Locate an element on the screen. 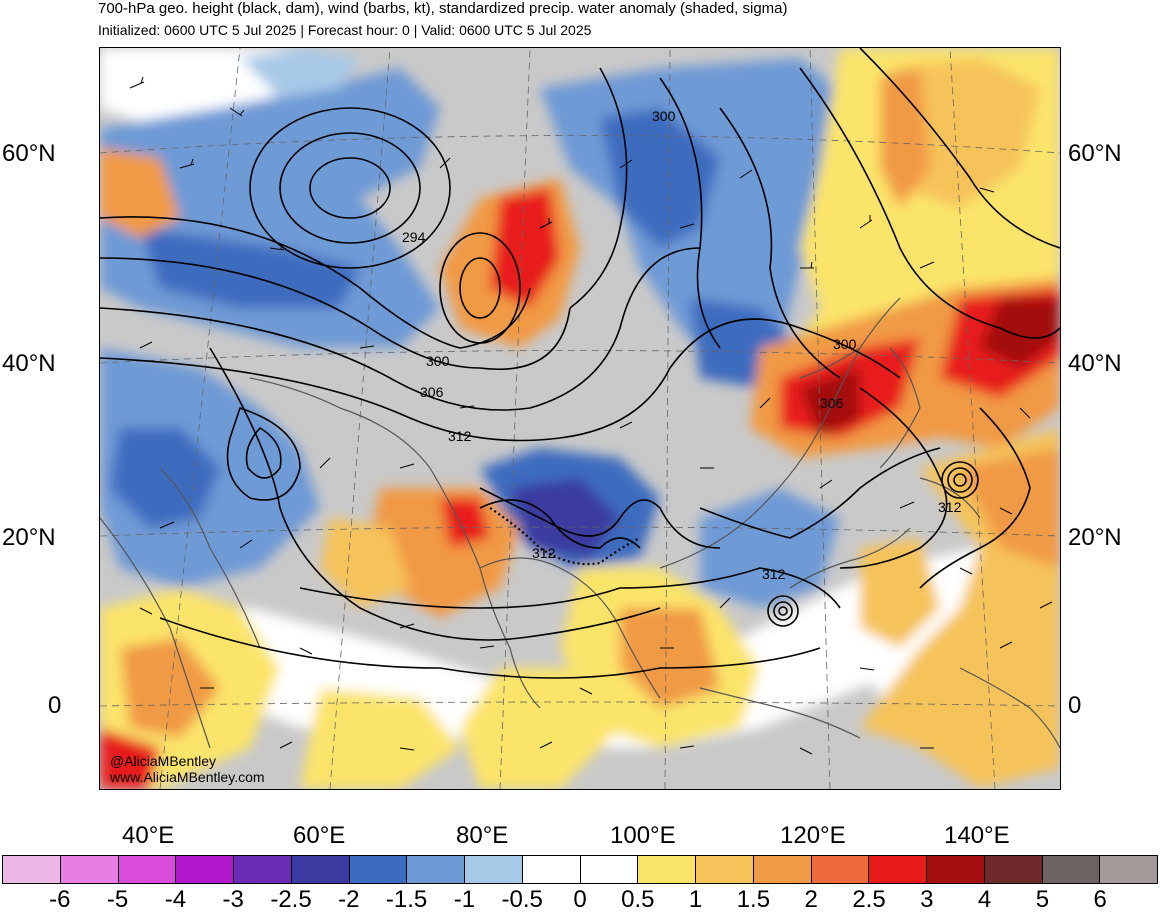  lon-label: 140°E is located at coordinates (977, 835).